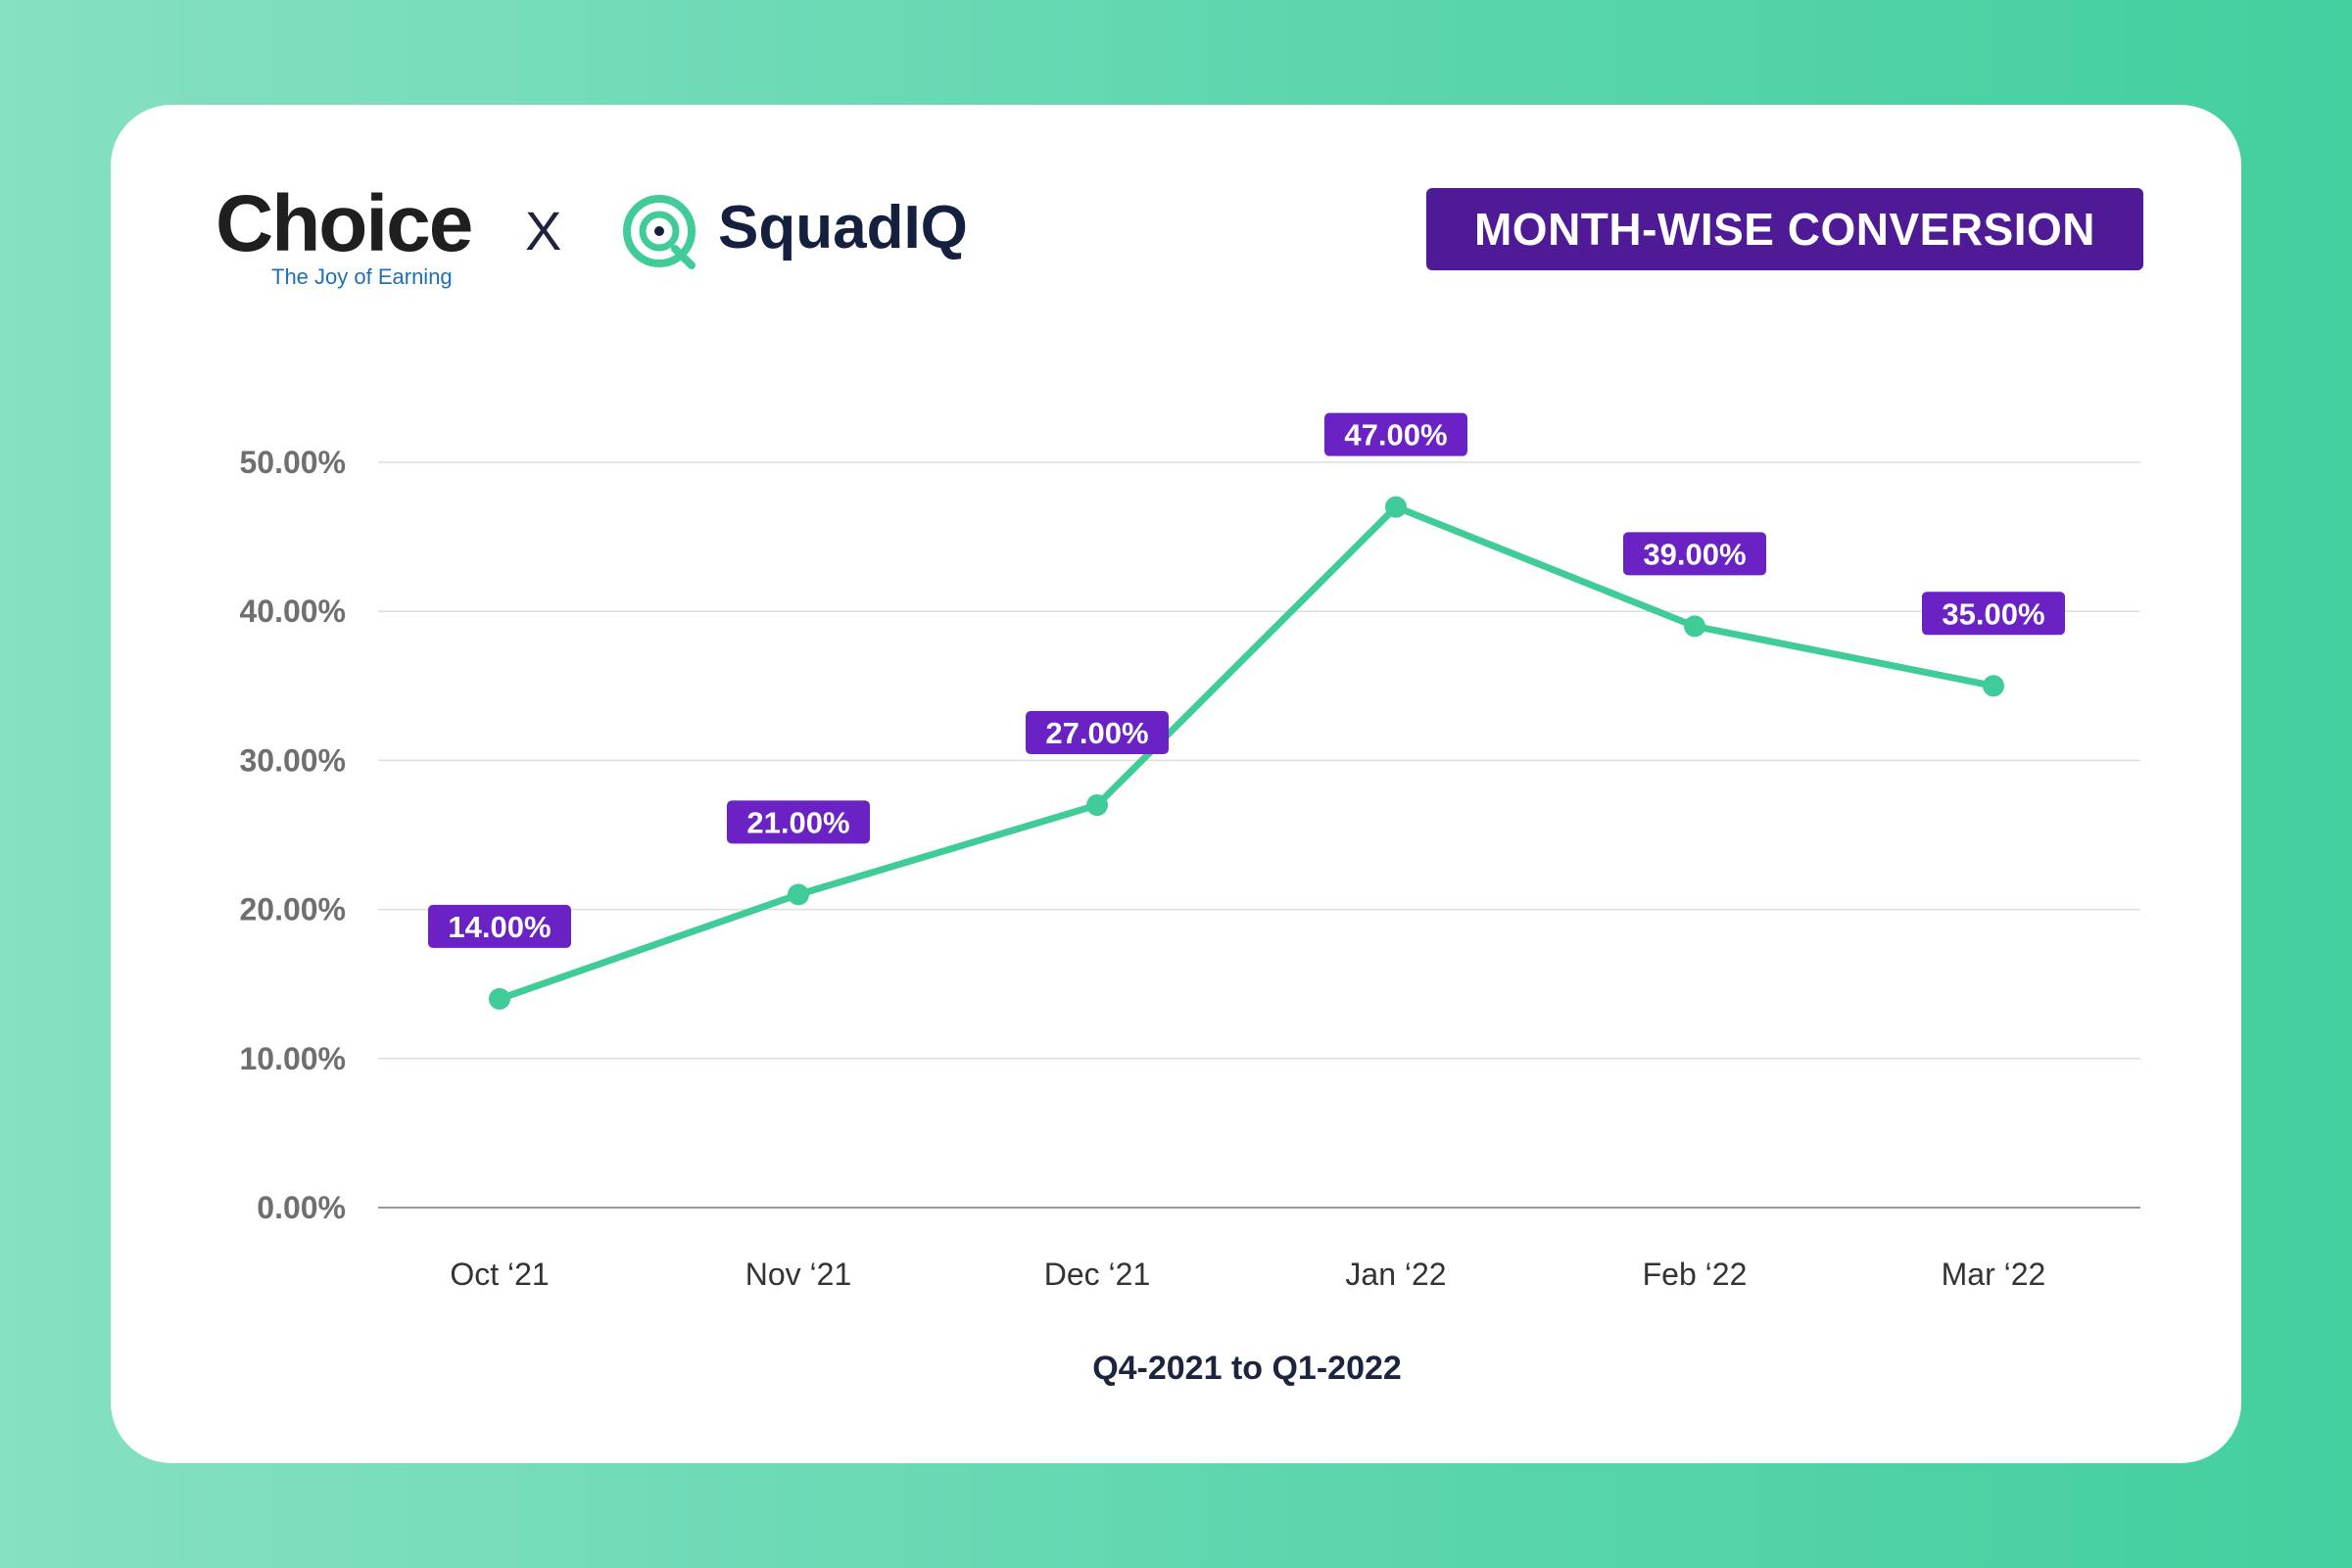 The width and height of the screenshot is (2352, 1568). I want to click on data-label-text: 47.00%, so click(1395, 435).